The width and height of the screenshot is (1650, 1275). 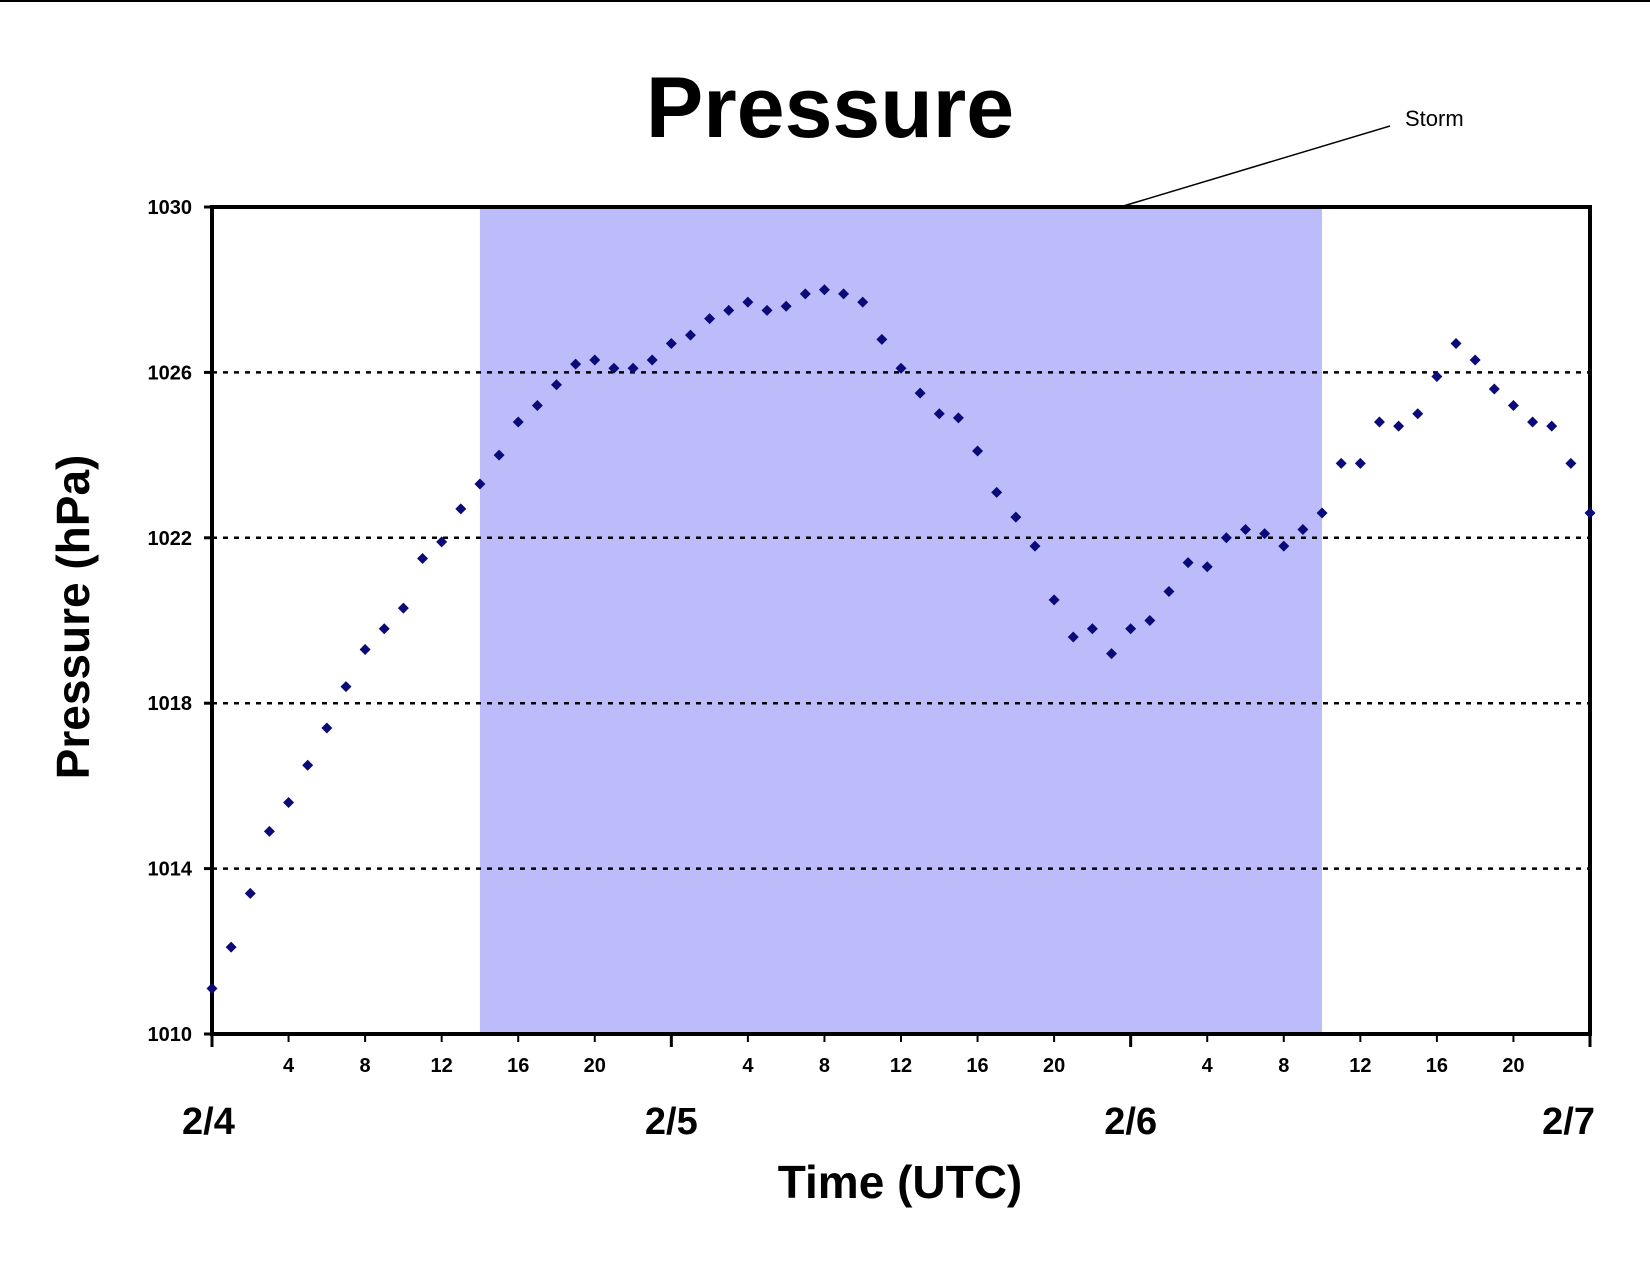 I want to click on y-axis-title: Pressure (hPa), so click(x=73, y=617).